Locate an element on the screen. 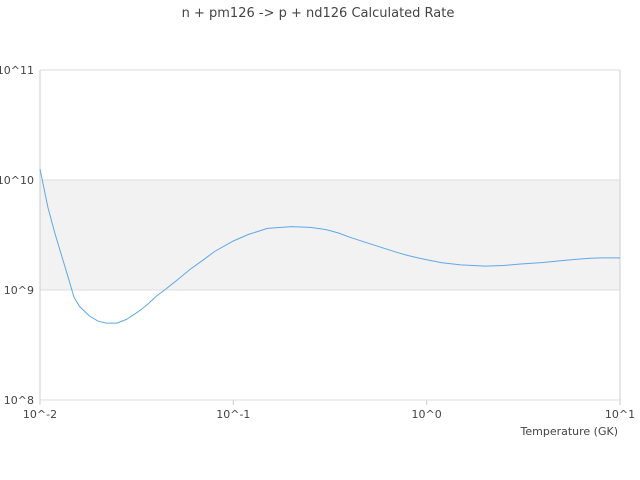 Image resolution: width=640 pixels, height=480 pixels. y-tick-label: 10^8 is located at coordinates (19, 400).